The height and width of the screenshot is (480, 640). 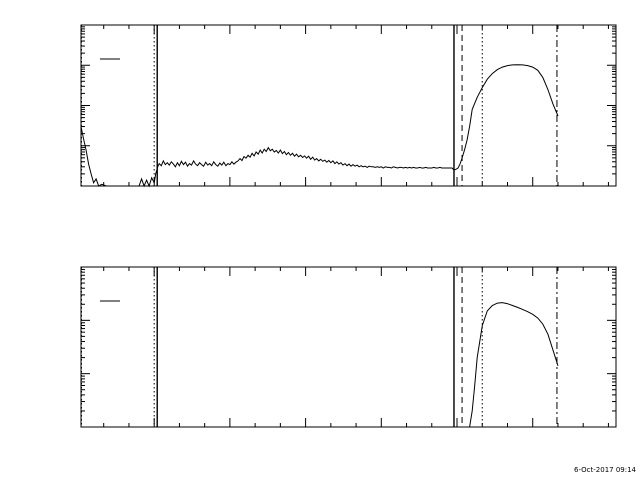 I want to click on series-line, so click(x=514, y=365).